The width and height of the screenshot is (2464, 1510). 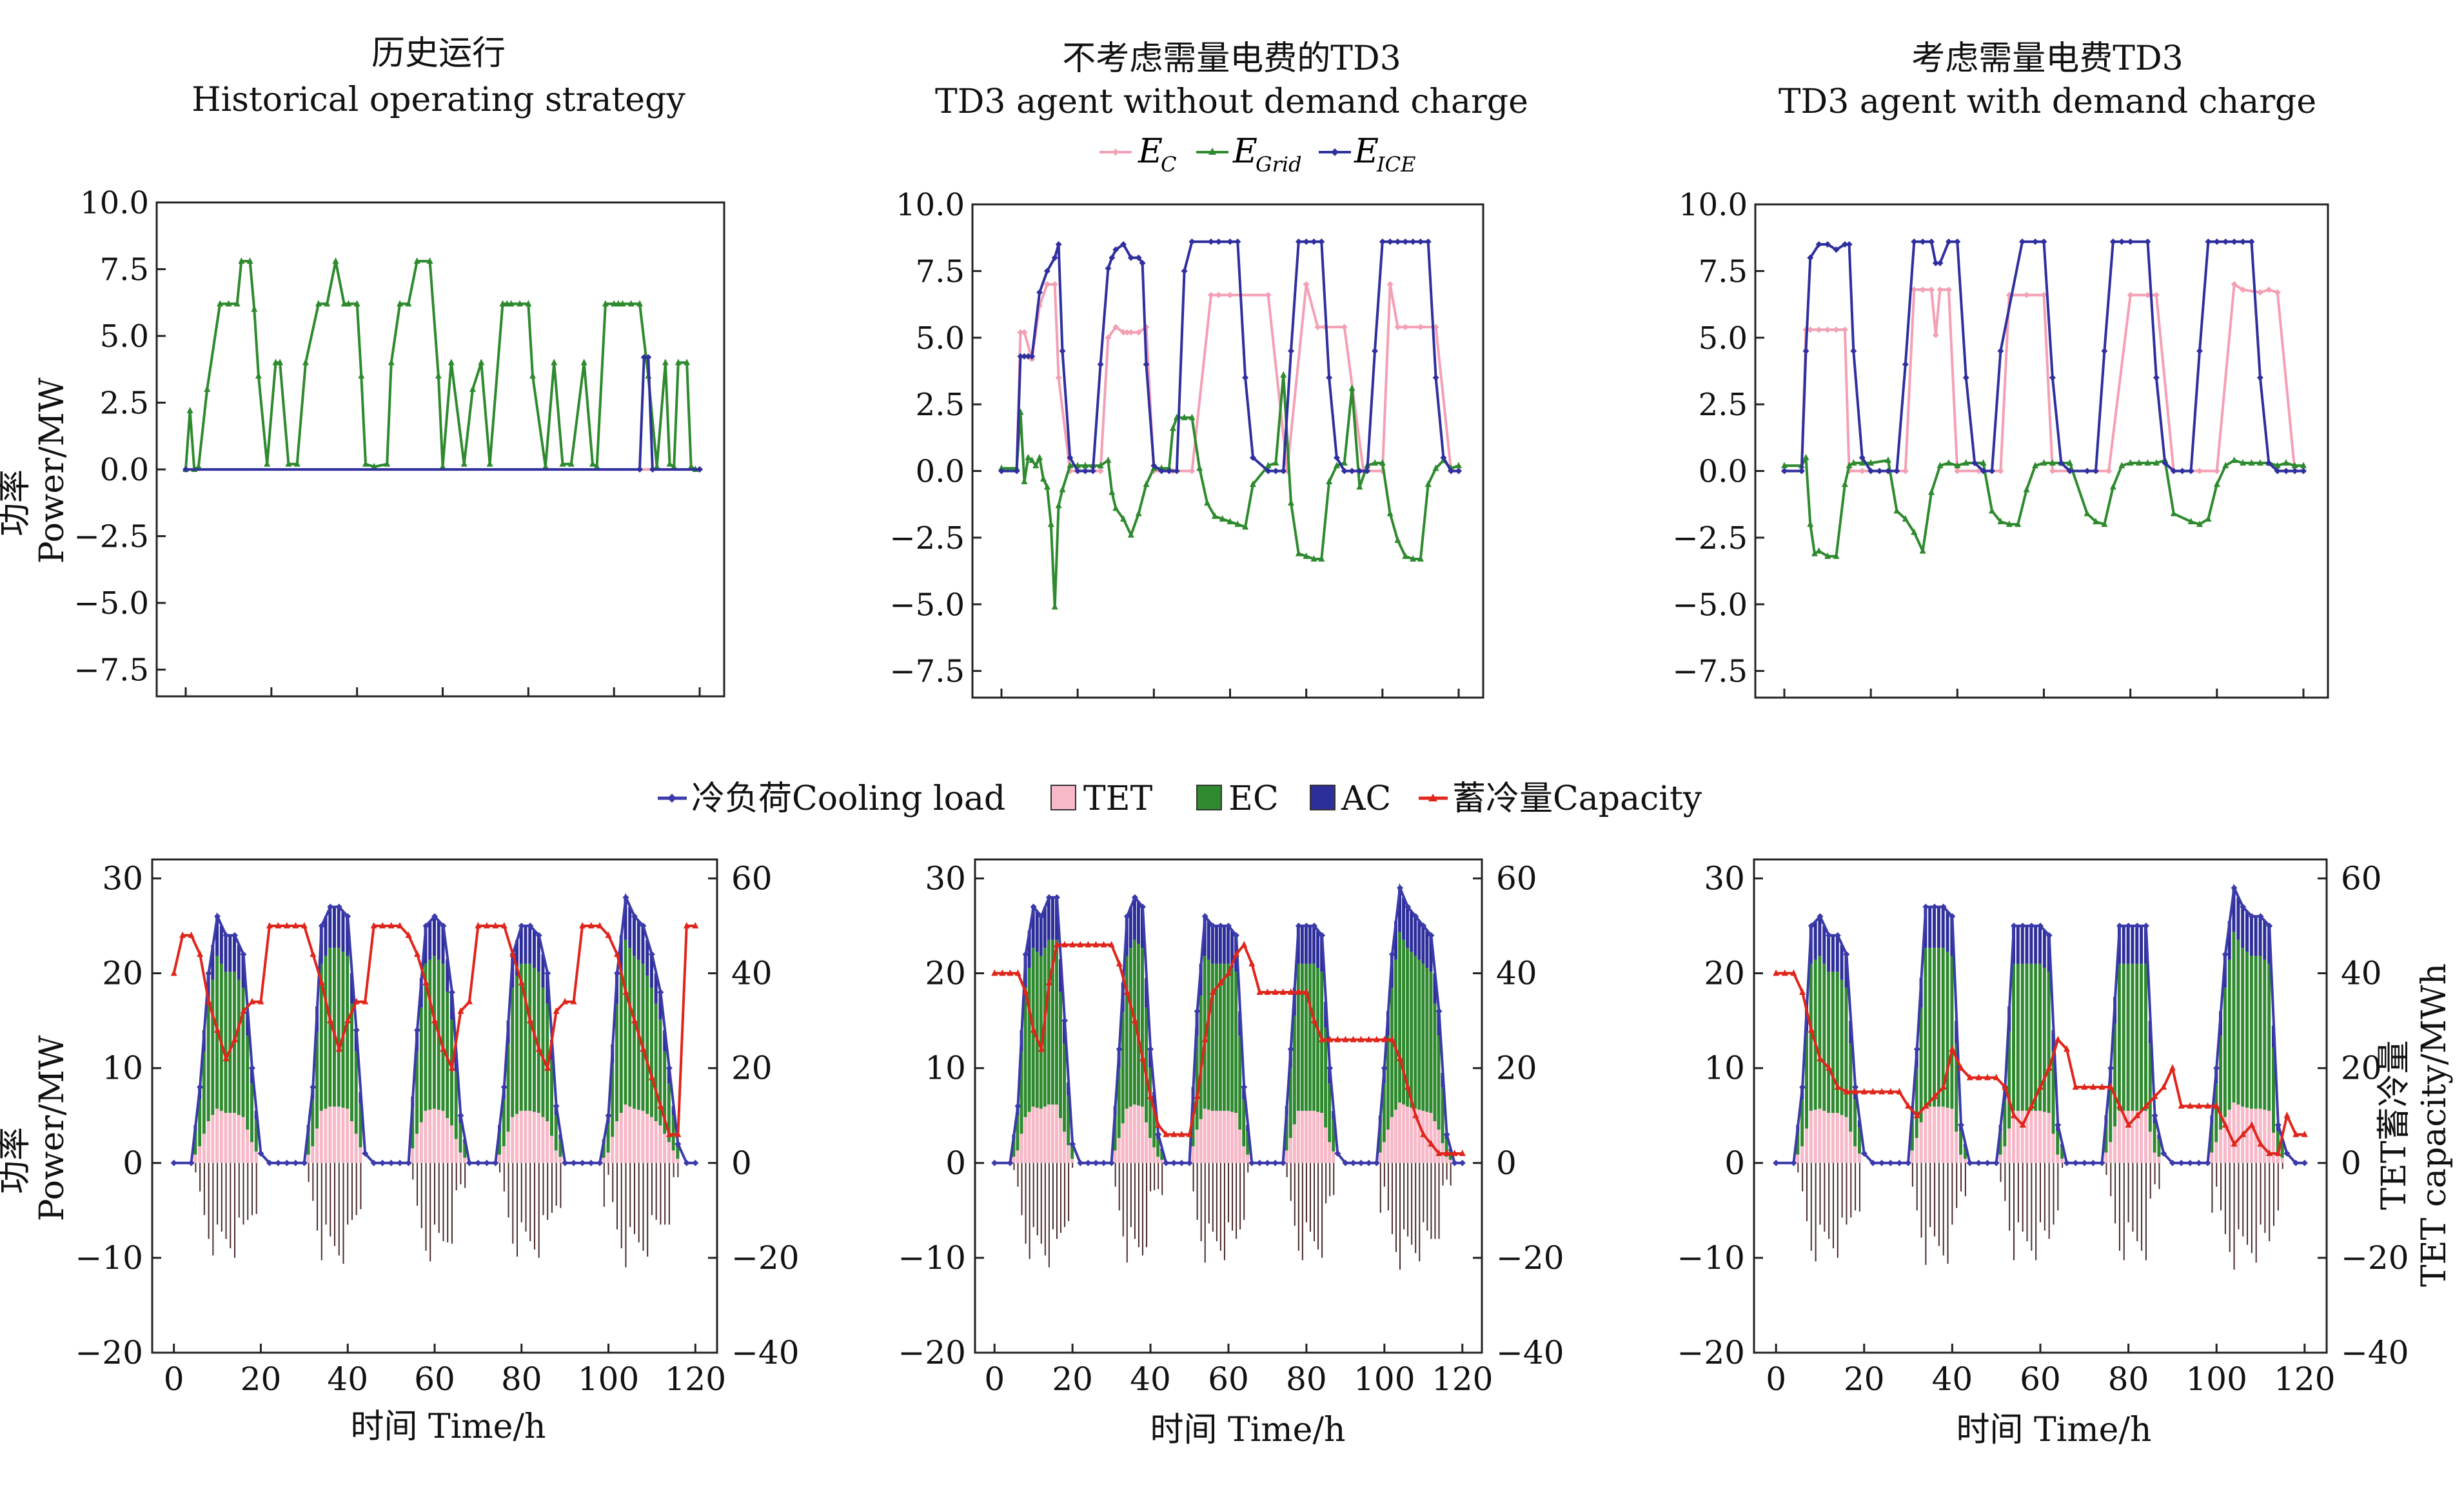 What do you see at coordinates (945, 1068) in the screenshot?
I see `bot2-ytick-label: 10` at bounding box center [945, 1068].